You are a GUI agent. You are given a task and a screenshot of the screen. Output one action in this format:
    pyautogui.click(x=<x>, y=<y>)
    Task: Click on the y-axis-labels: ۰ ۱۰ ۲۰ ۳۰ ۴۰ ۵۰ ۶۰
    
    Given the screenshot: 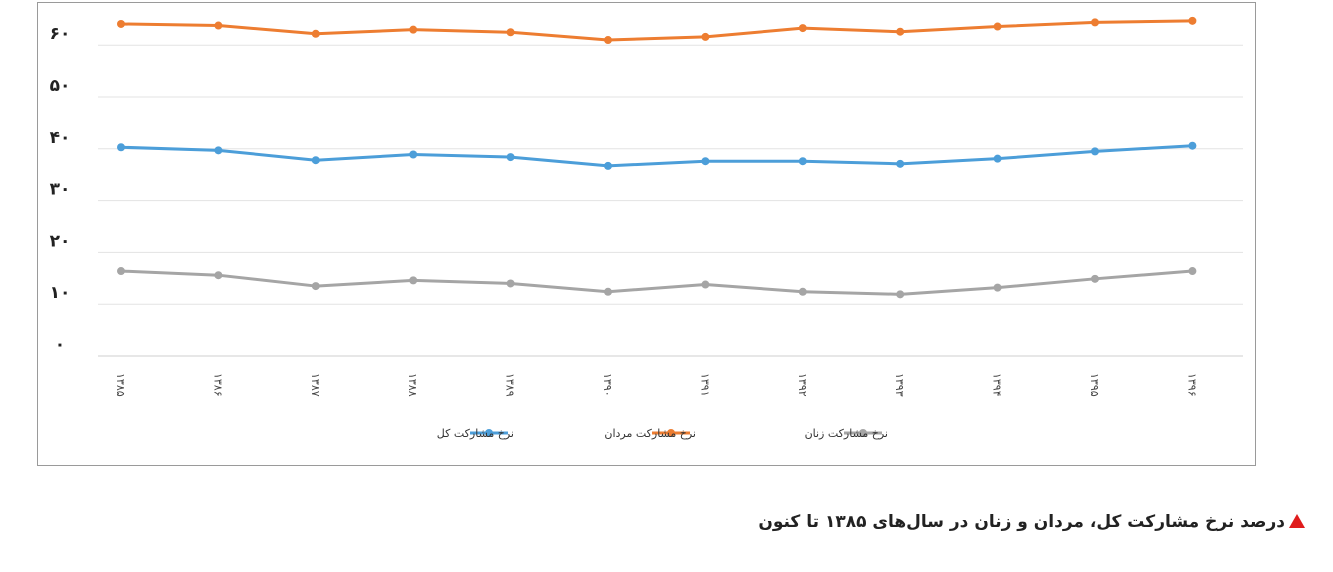 What is the action you would take?
    pyautogui.click(x=60, y=189)
    